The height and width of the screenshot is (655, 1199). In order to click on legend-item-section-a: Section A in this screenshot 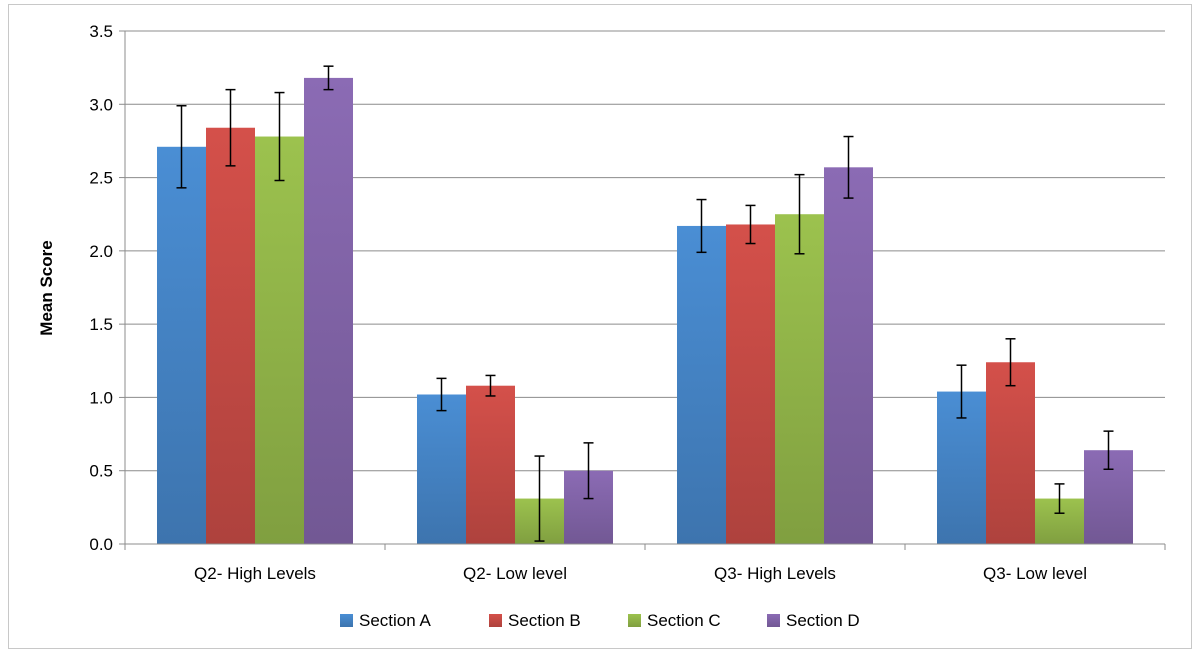, I will do `click(385, 620)`.